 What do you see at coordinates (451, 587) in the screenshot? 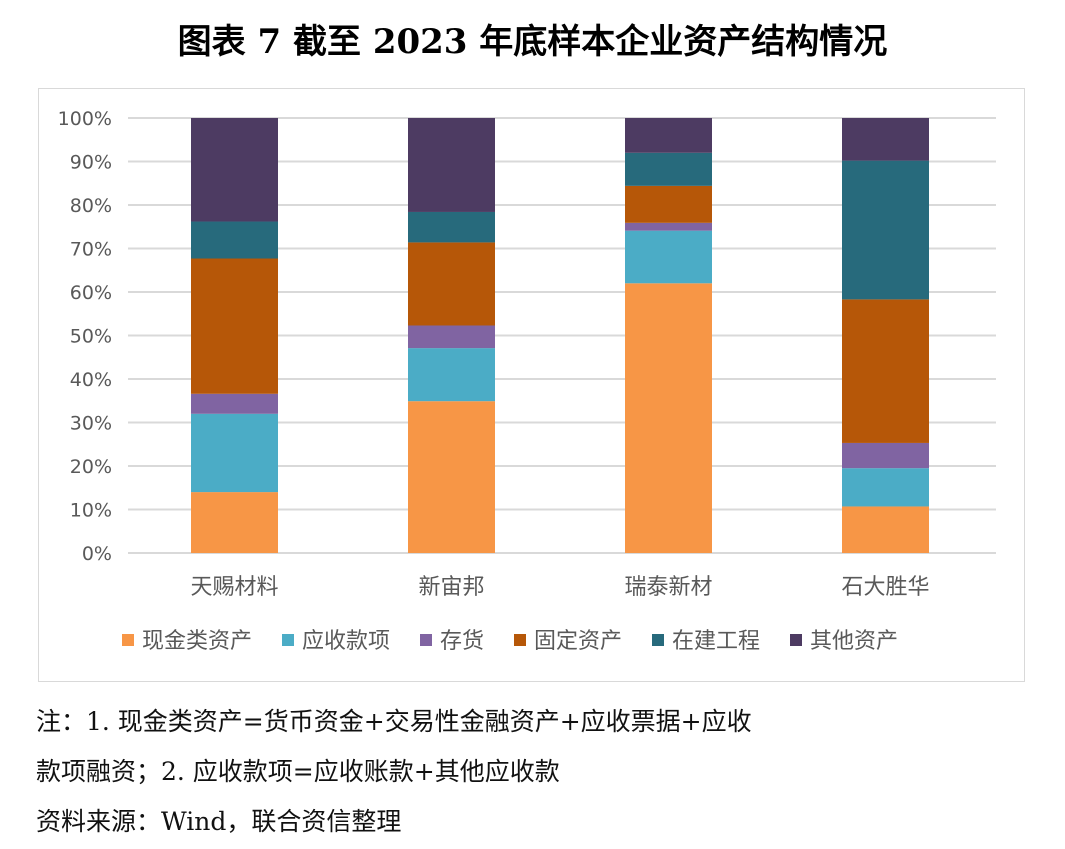
I see `x-category-label: 新宙邦` at bounding box center [451, 587].